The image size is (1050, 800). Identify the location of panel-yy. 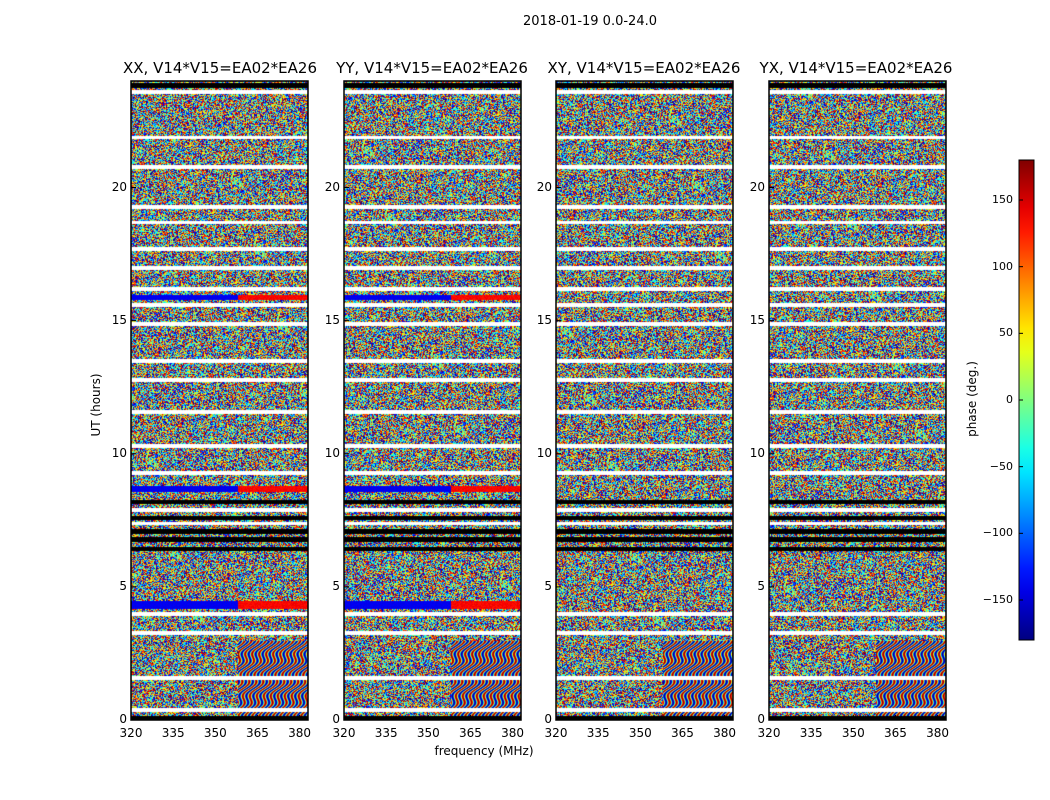
(432, 400).